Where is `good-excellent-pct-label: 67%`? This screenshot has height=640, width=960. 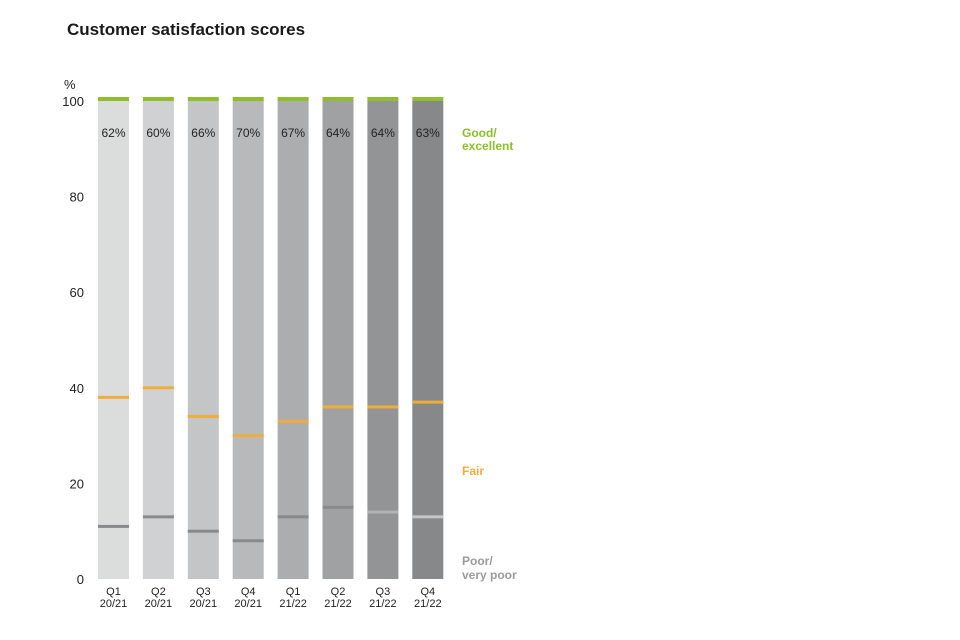 good-excellent-pct-label: 67% is located at coordinates (293, 133).